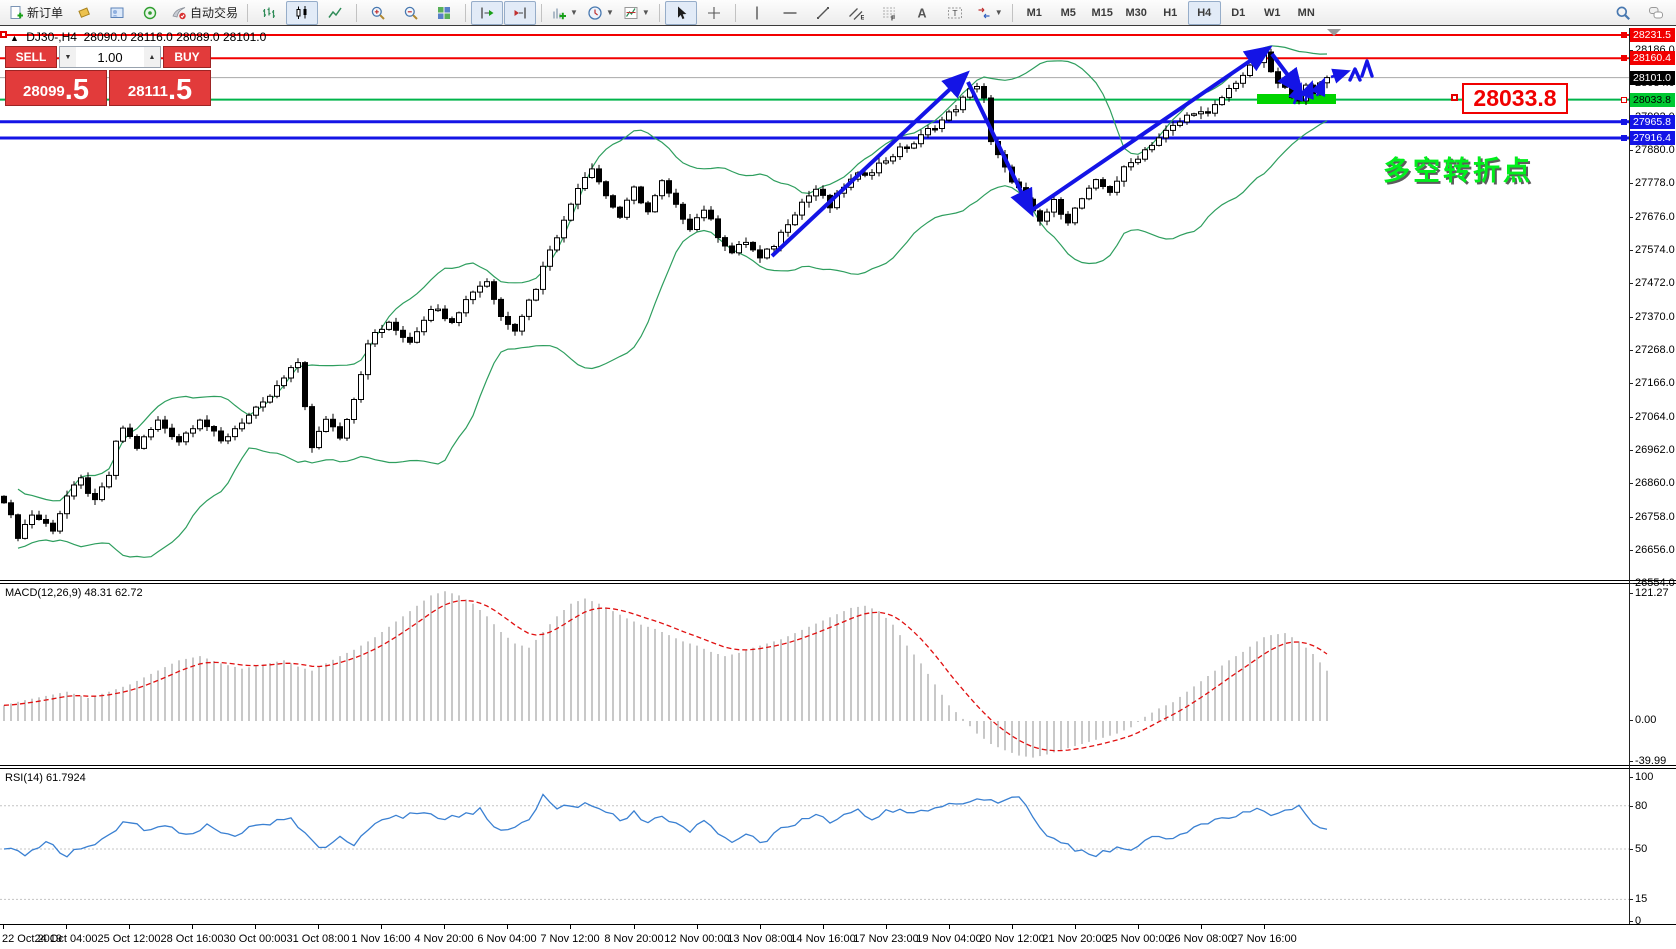 The width and height of the screenshot is (1676, 949). I want to click on chat-button, so click(1656, 13).